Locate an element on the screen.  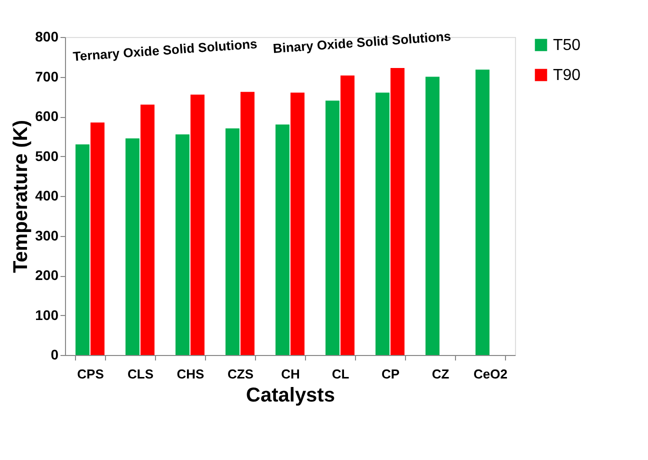
y-tick-label: 400 is located at coordinates (47, 196).